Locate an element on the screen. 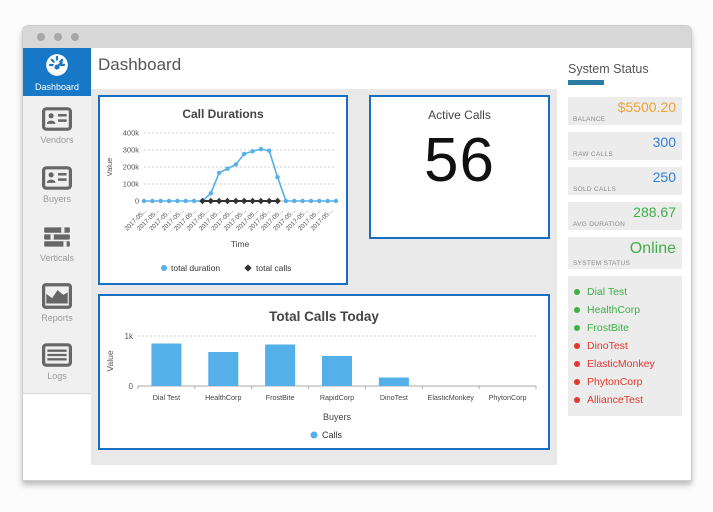 The height and width of the screenshot is (512, 713). svg-text: total duration is located at coordinates (195, 268).